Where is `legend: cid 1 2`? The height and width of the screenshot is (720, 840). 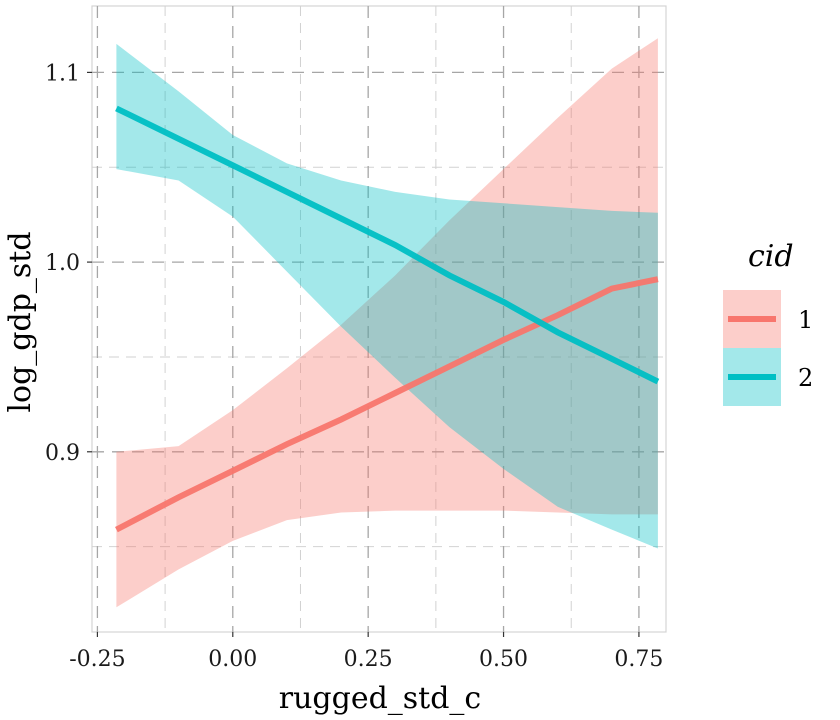
legend: cid 1 2 is located at coordinates (768, 322).